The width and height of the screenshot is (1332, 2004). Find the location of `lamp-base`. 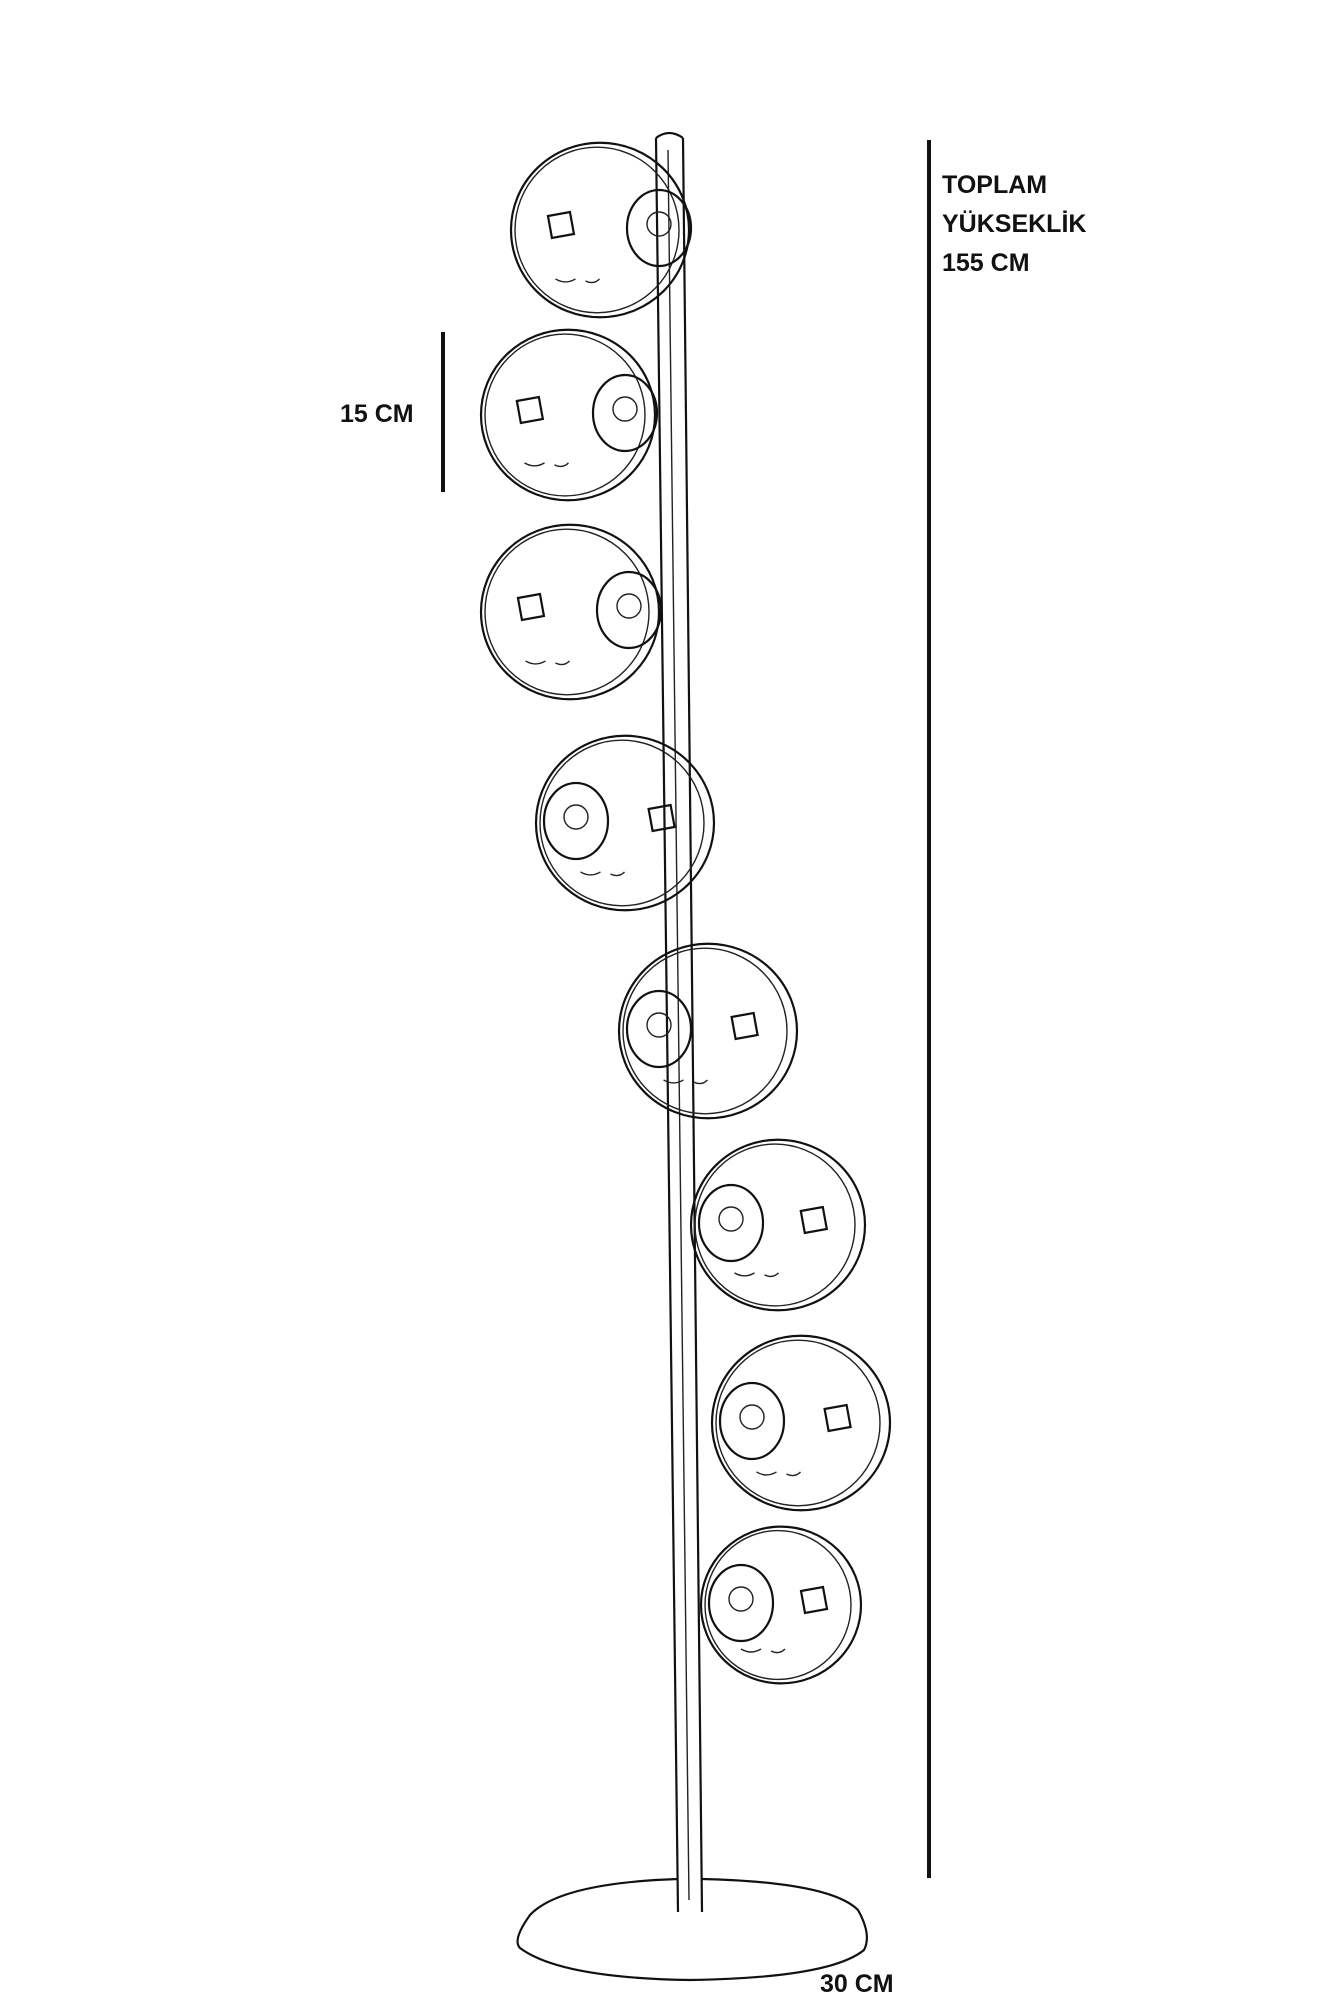

lamp-base is located at coordinates (692, 1929).